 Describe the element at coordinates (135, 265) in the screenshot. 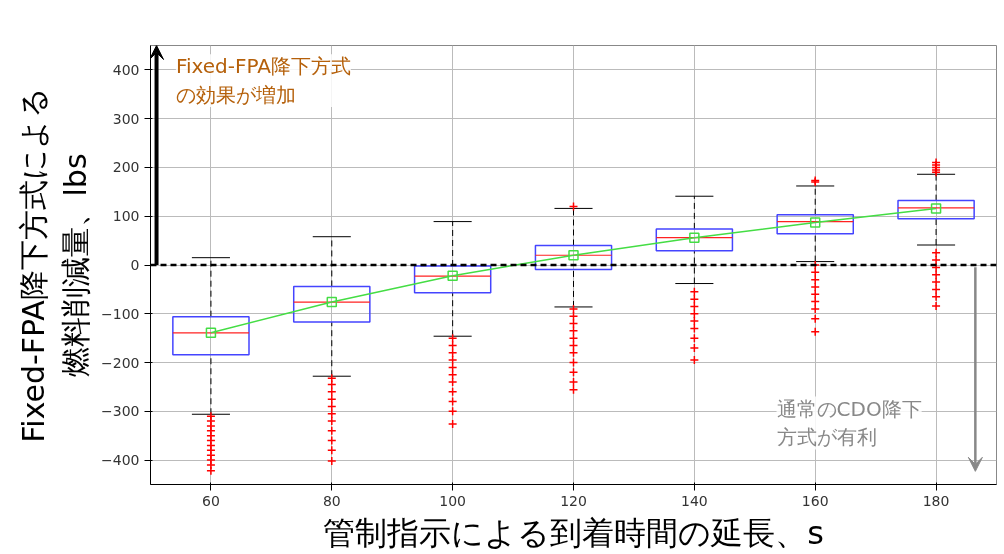

I see `y-tick-label: 0` at that location.